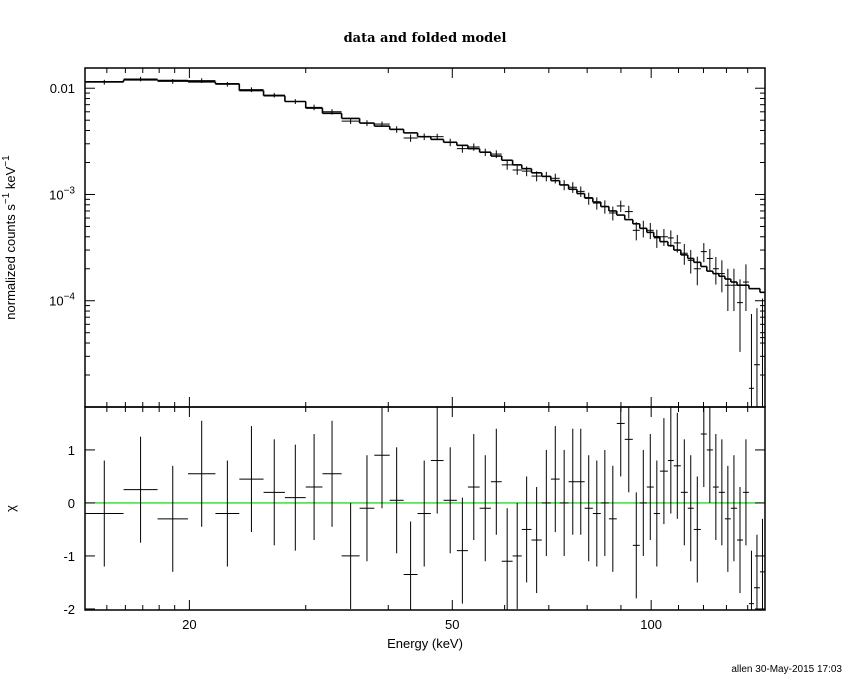 The width and height of the screenshot is (850, 680). I want to click on footer: allen 30-May-2015 17:03, so click(786, 669).